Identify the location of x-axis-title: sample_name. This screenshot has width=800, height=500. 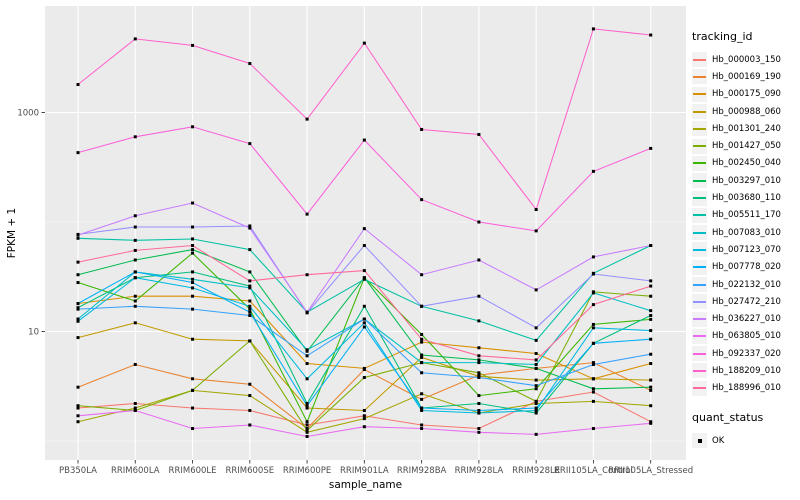
(365, 485).